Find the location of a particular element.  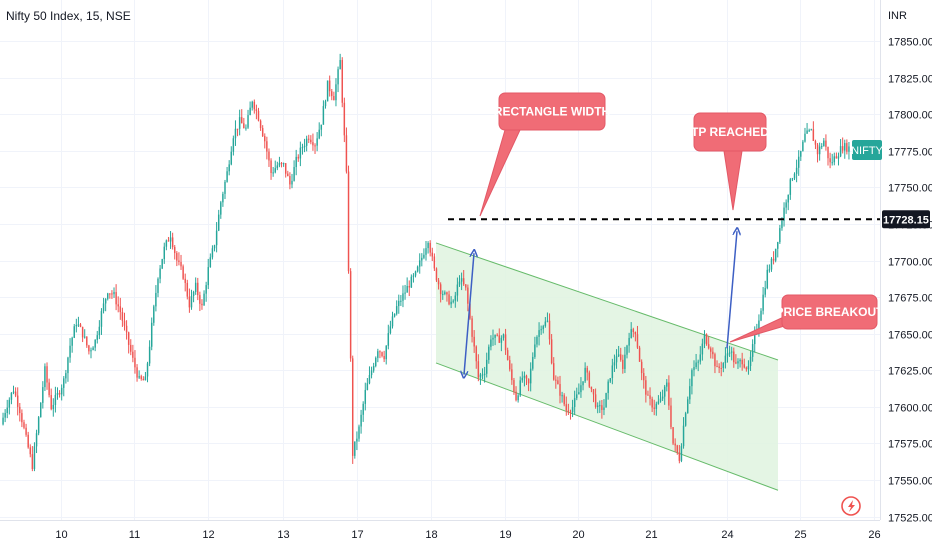

x-tick-label: 19 is located at coordinates (505, 535).